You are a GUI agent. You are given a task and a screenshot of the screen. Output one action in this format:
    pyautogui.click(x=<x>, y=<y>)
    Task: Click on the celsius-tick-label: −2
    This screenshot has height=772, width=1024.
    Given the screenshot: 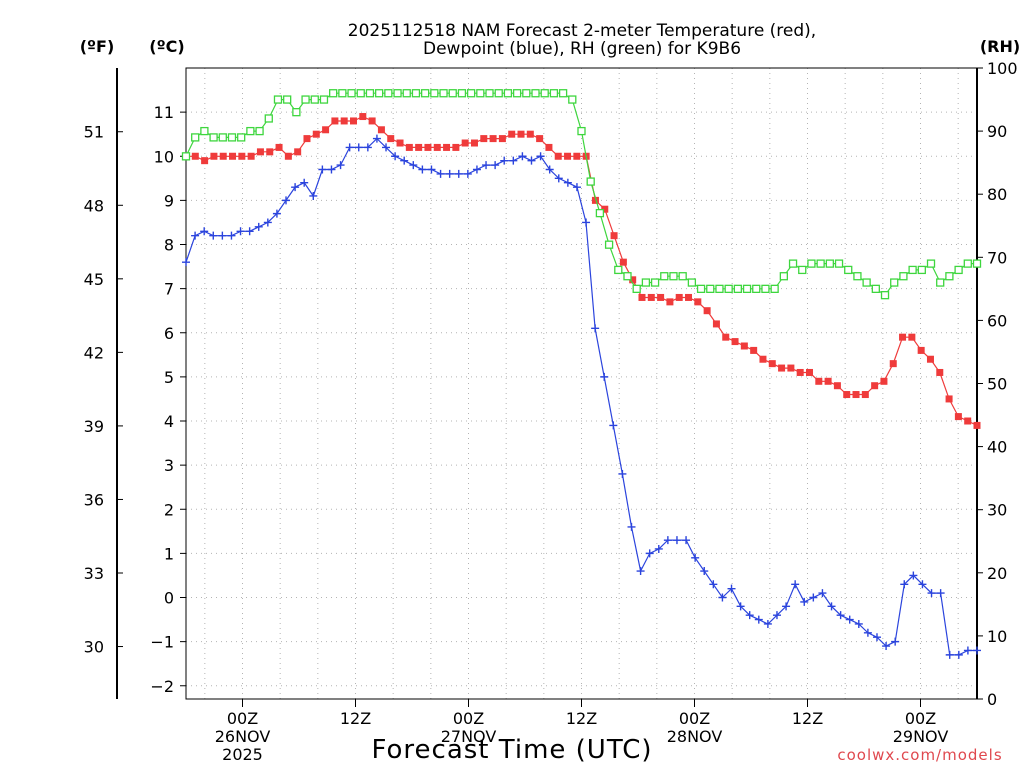 What is the action you would take?
    pyautogui.click(x=162, y=686)
    